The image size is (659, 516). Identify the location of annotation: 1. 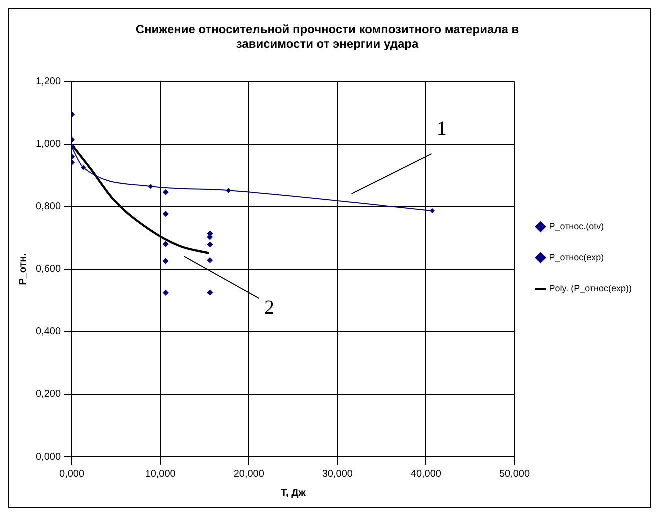
(441, 129).